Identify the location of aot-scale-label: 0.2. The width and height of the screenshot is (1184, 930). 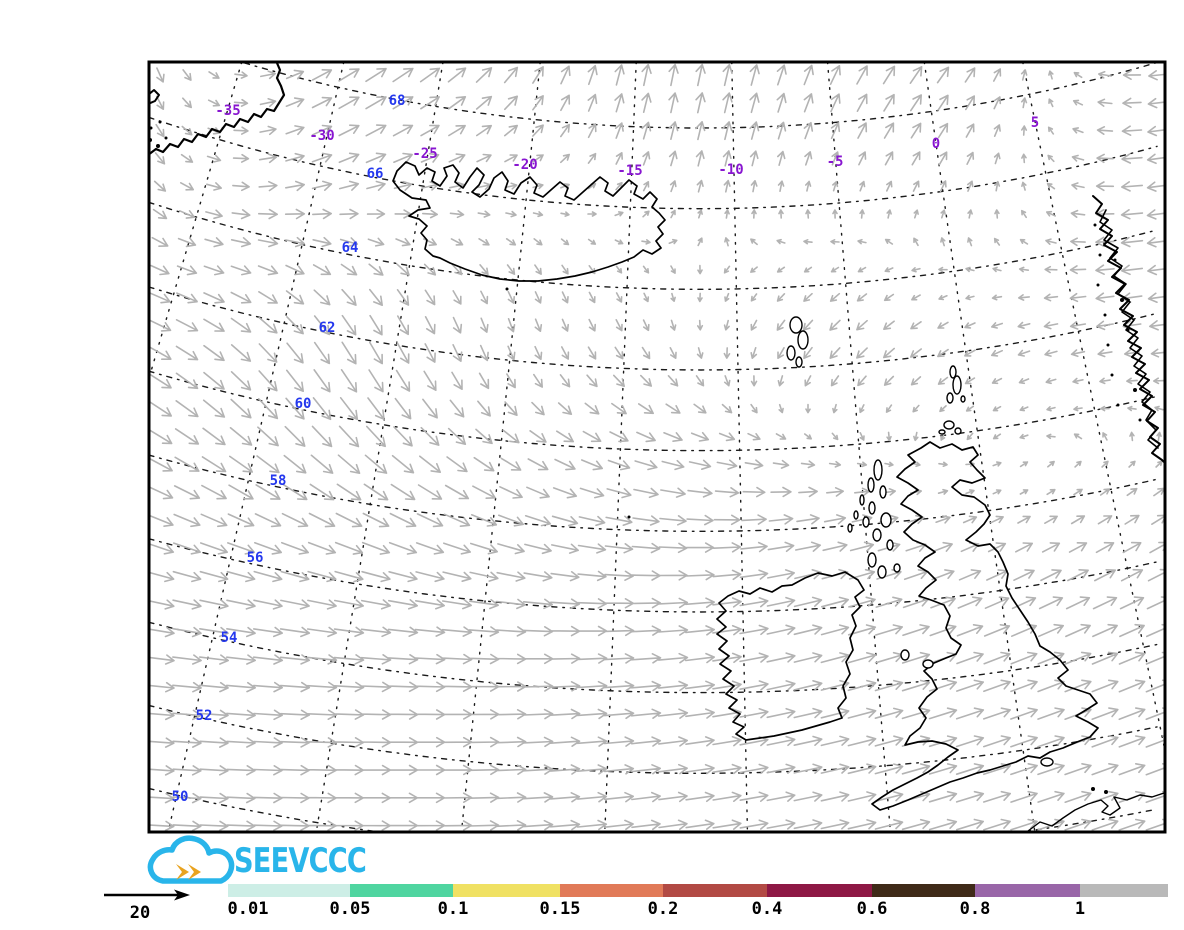
(663, 909).